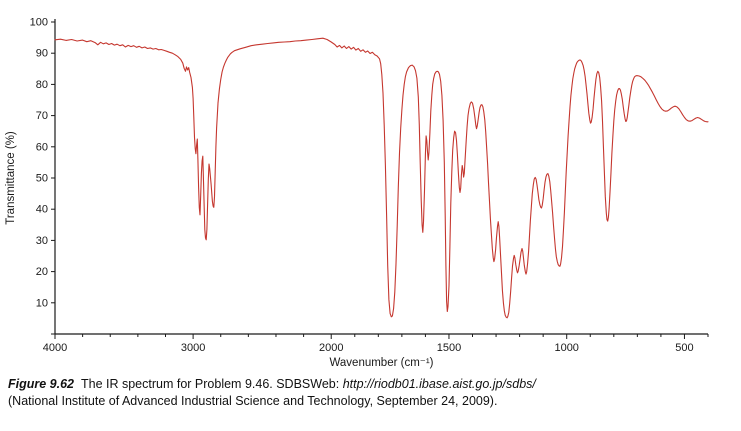 This screenshot has width=741, height=431. I want to click on caption-url: http://riodb01.ibase.aist.go.jp/sdbs/, so click(439, 384).